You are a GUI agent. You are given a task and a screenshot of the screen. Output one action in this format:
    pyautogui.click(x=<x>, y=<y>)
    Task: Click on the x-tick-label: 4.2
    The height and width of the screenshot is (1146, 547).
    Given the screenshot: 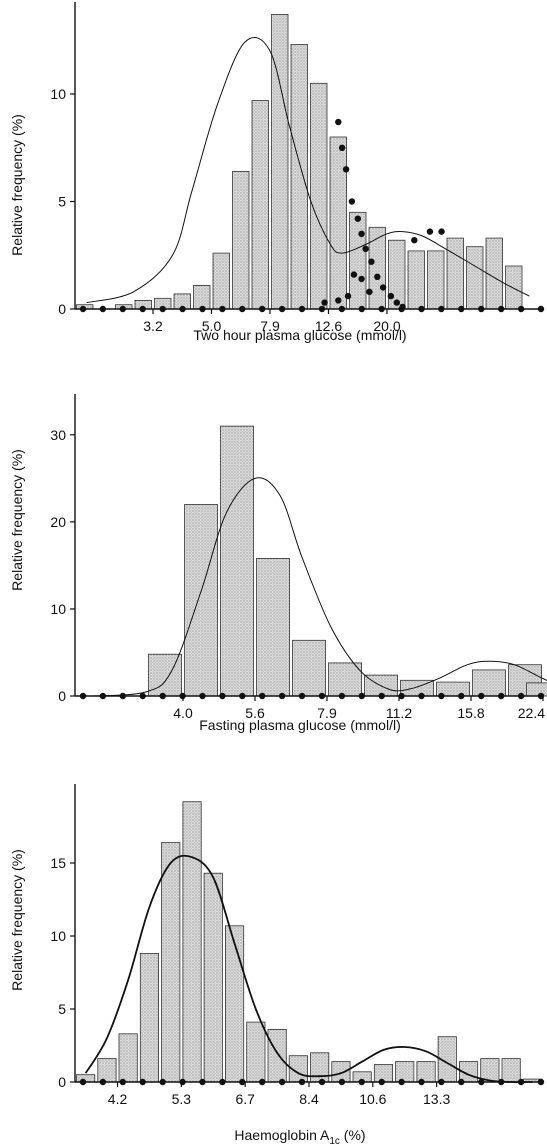 What is the action you would take?
    pyautogui.click(x=118, y=1099)
    